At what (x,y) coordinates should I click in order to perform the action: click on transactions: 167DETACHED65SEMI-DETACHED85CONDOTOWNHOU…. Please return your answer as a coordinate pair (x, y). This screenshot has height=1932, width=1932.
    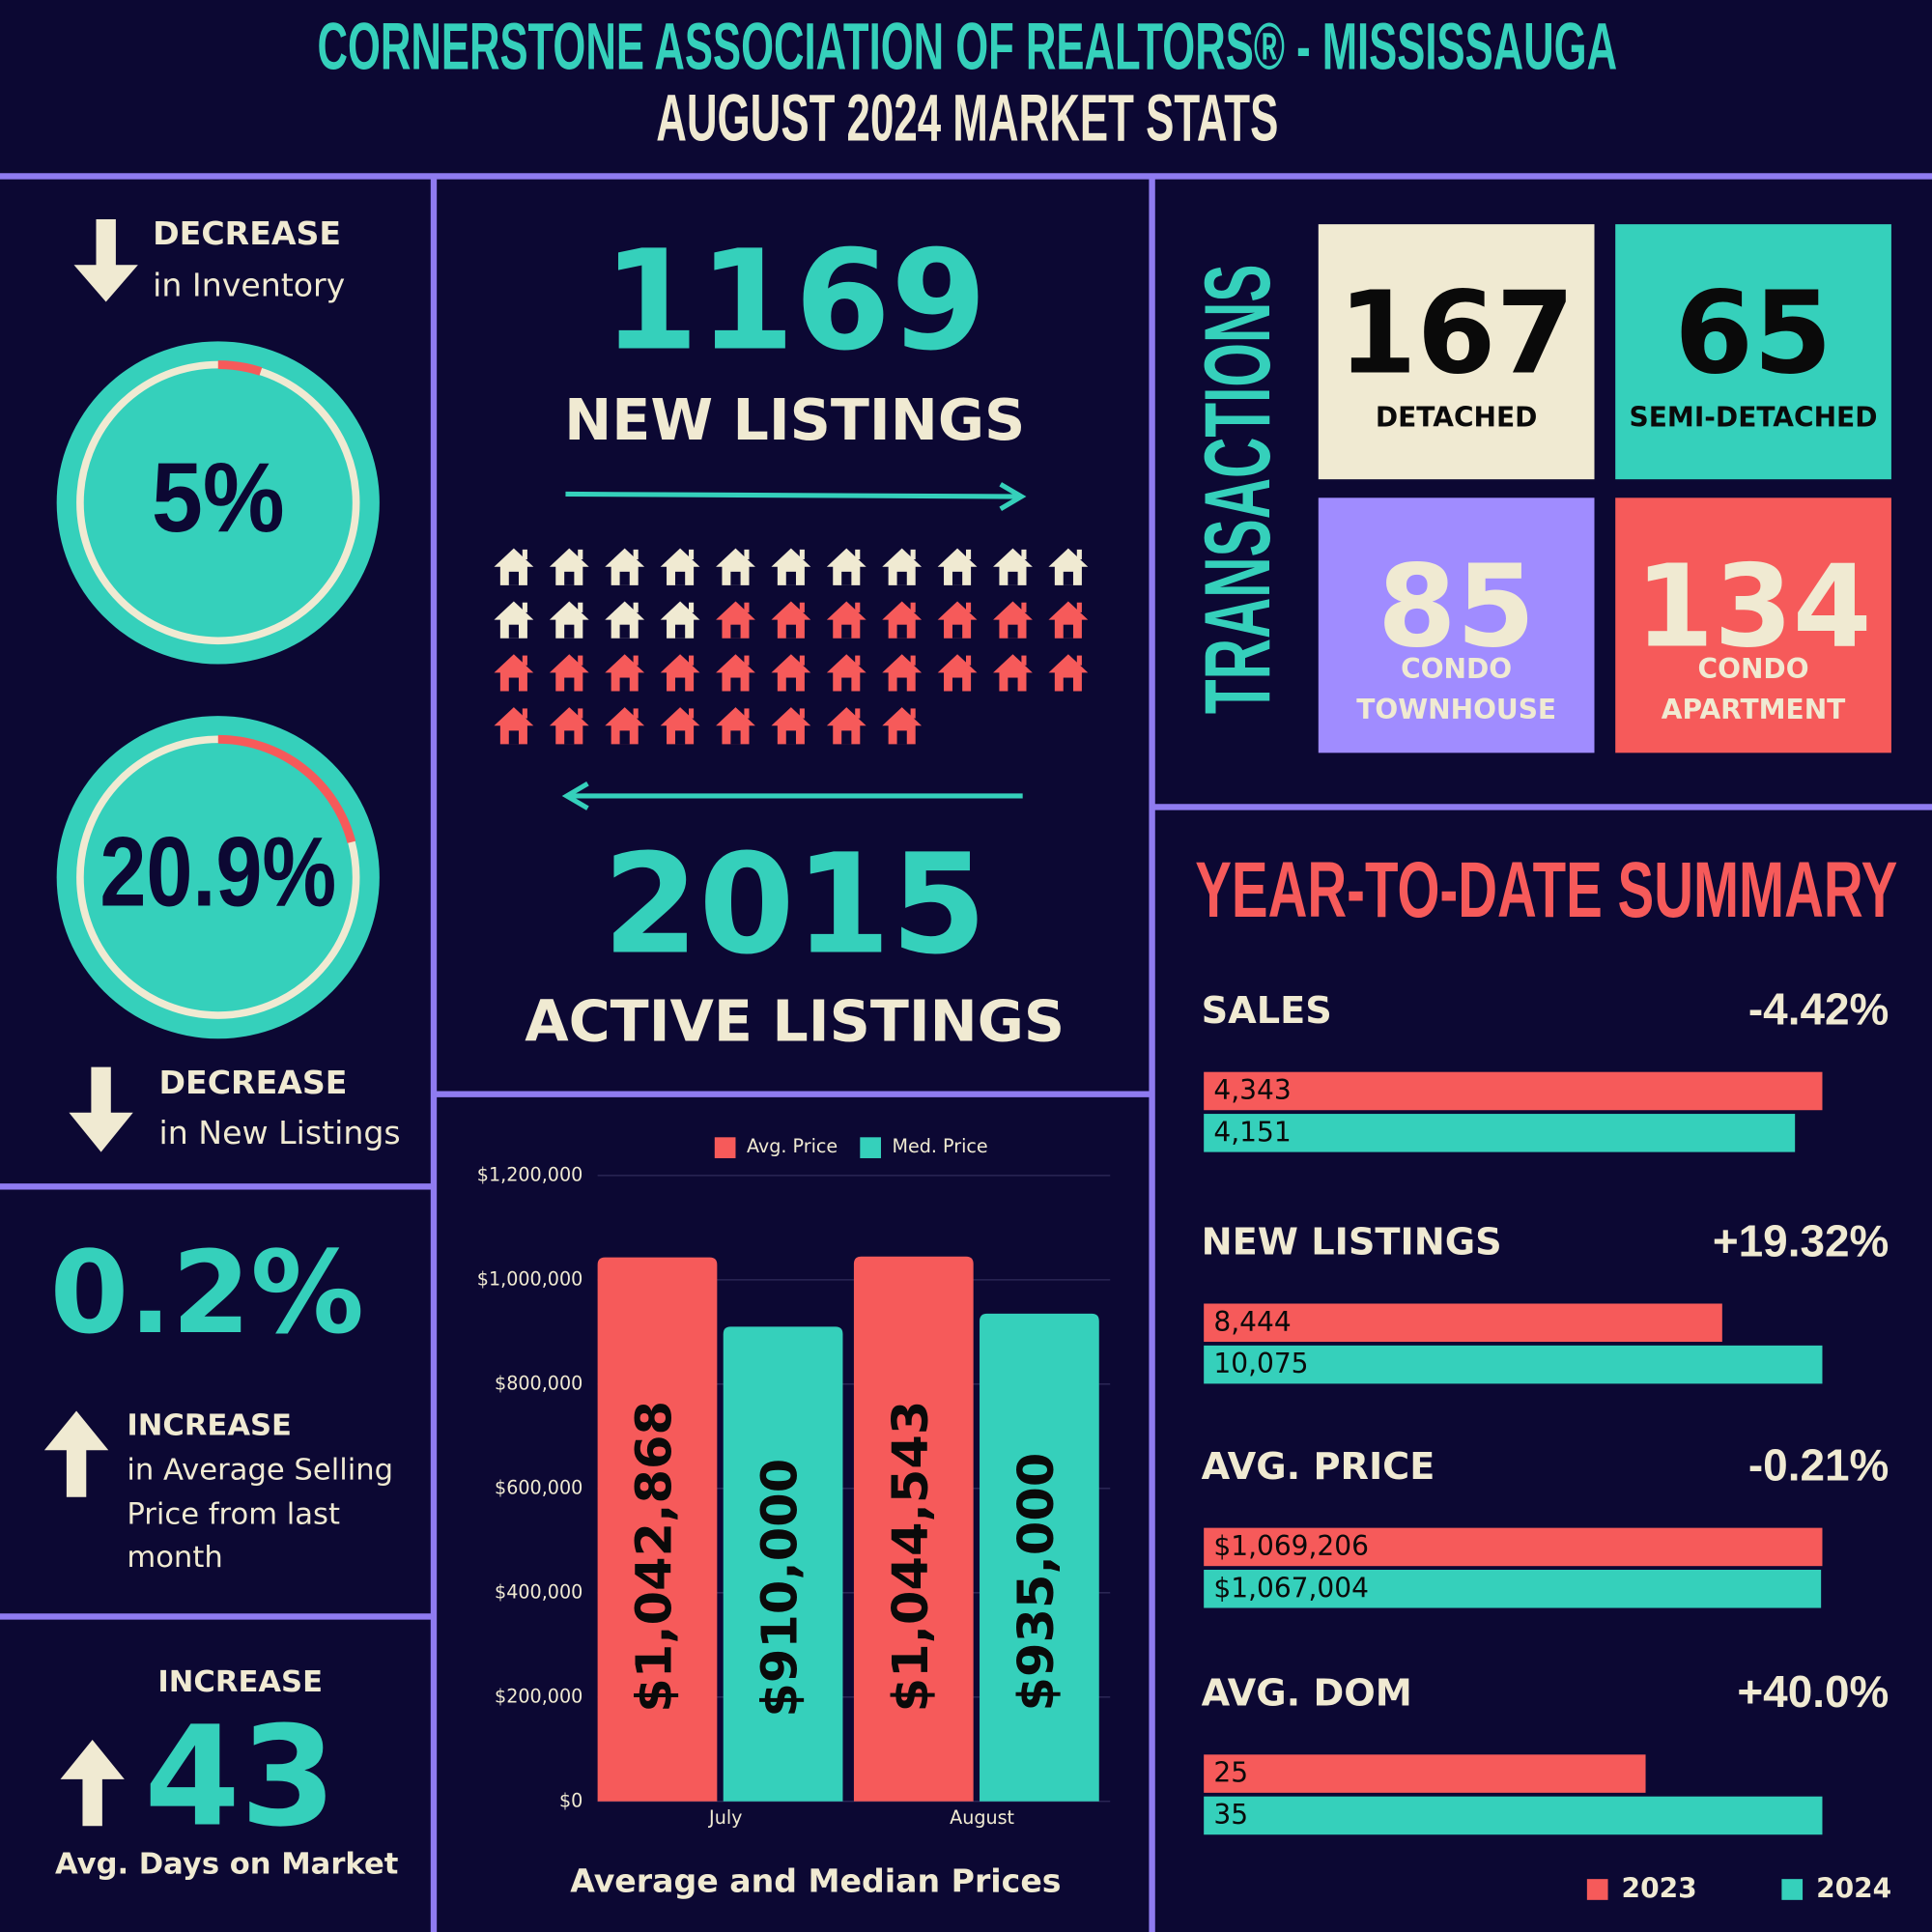
    Looking at the image, I should click on (1604, 488).